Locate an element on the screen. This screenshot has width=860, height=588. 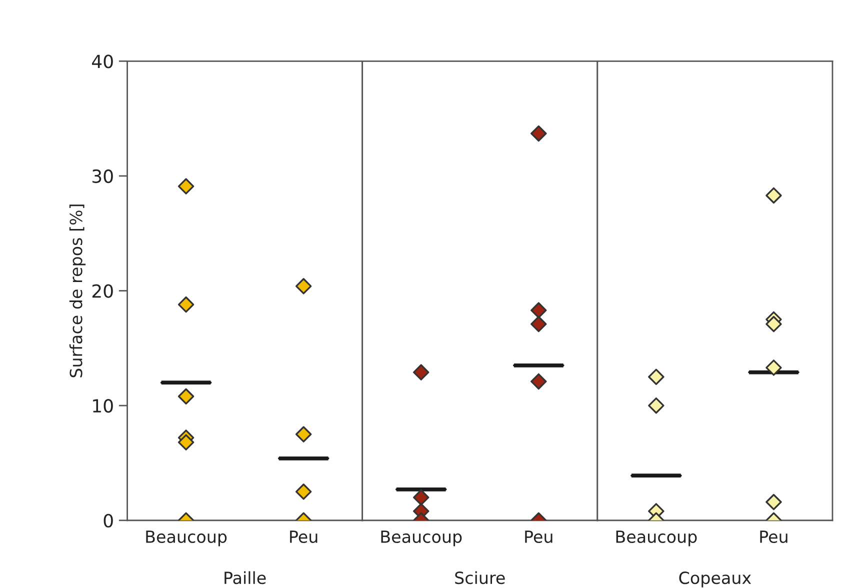
x-axis-title: Paille is located at coordinates (245, 577).